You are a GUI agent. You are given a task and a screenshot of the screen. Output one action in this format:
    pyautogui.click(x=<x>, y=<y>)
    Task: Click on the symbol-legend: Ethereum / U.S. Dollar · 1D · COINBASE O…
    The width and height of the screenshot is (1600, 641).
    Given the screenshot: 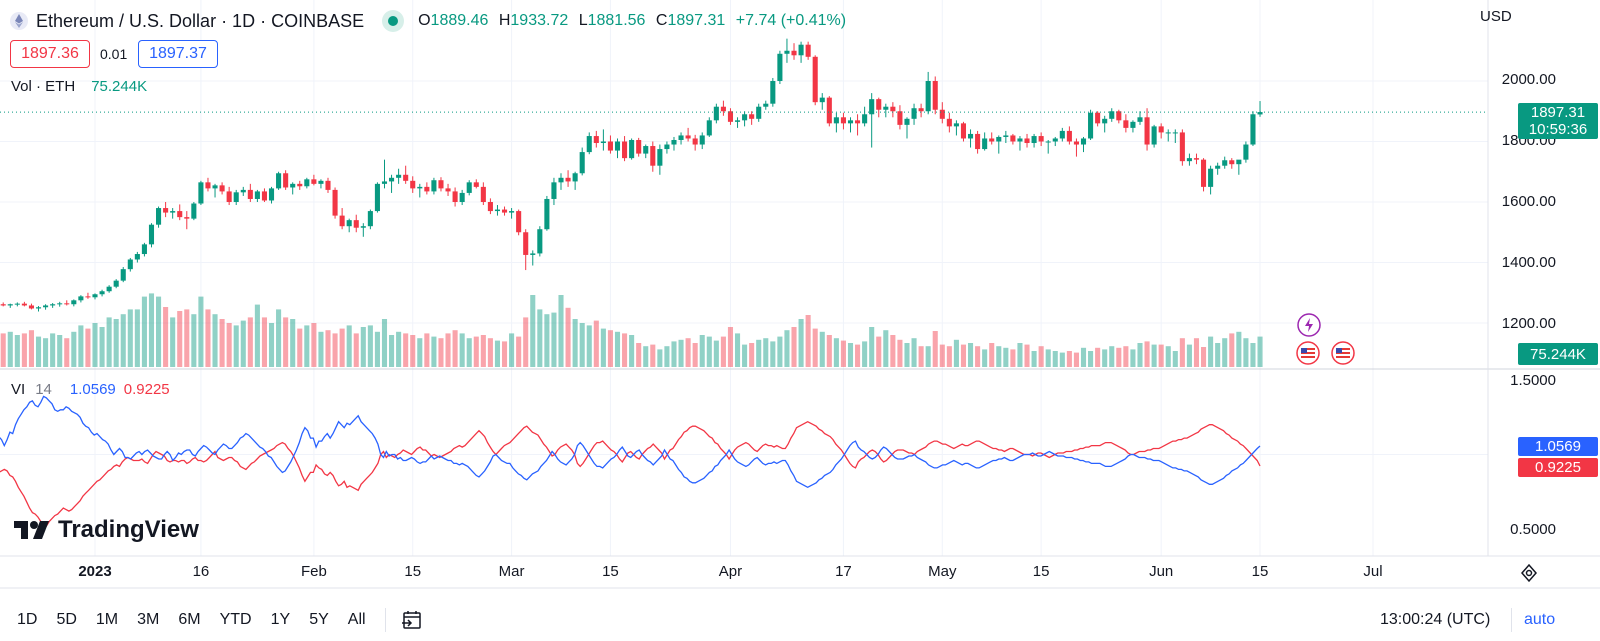 What is the action you would take?
    pyautogui.click(x=428, y=21)
    